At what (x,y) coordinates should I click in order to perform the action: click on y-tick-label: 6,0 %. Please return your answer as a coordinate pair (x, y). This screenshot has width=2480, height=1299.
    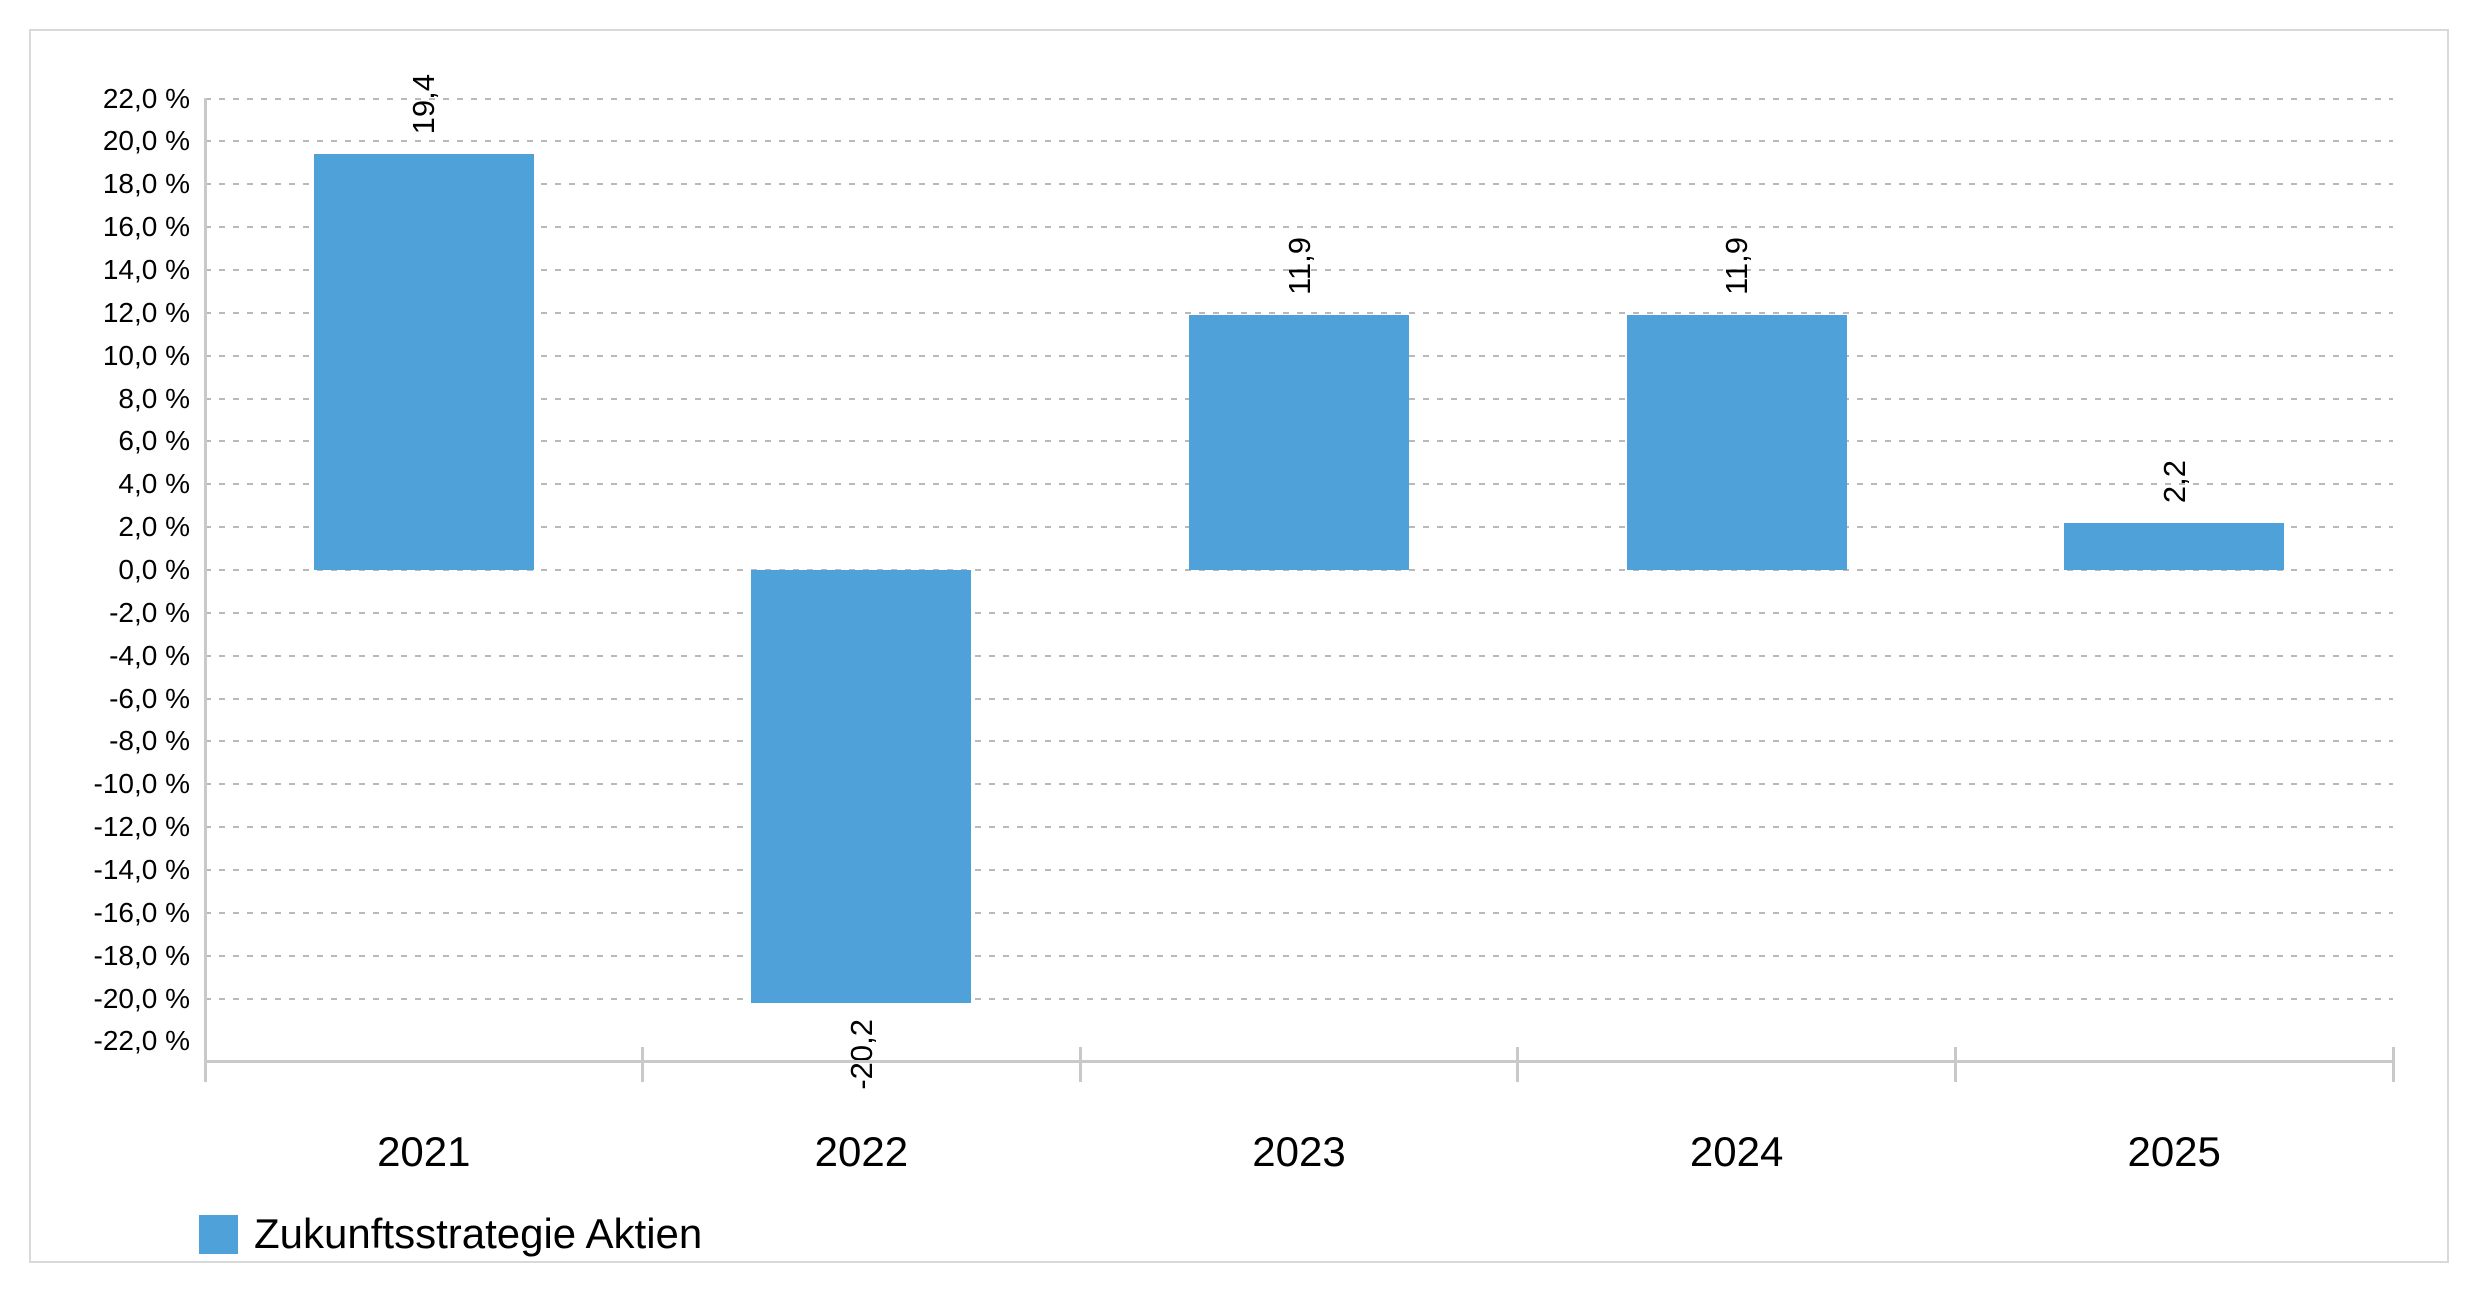
    Looking at the image, I should click on (154, 441).